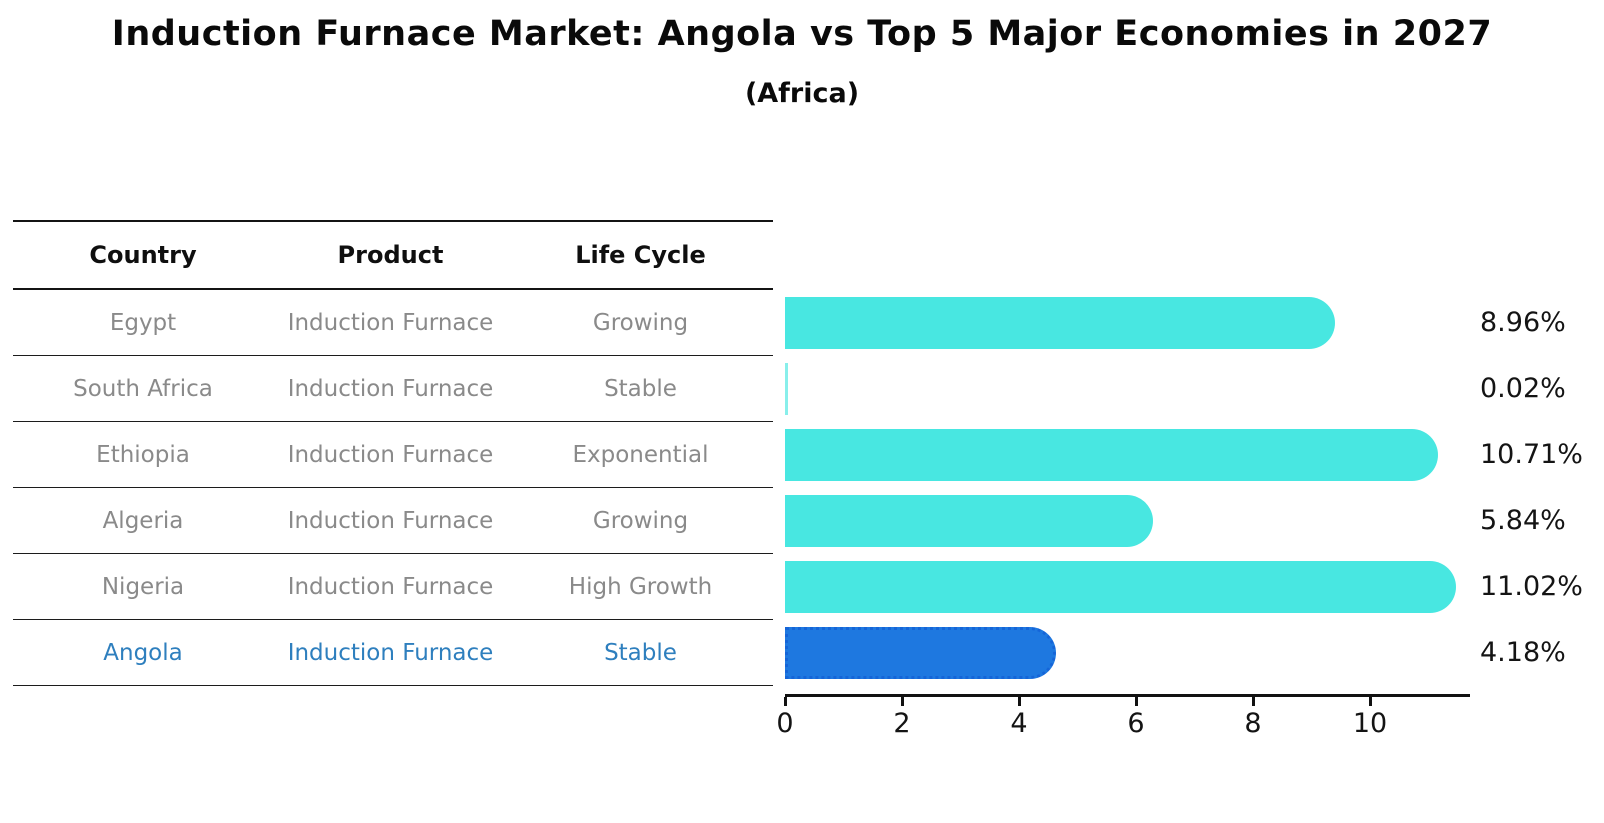 The image size is (1604, 823). What do you see at coordinates (1111, 455) in the screenshot?
I see `bar-ethiopia` at bounding box center [1111, 455].